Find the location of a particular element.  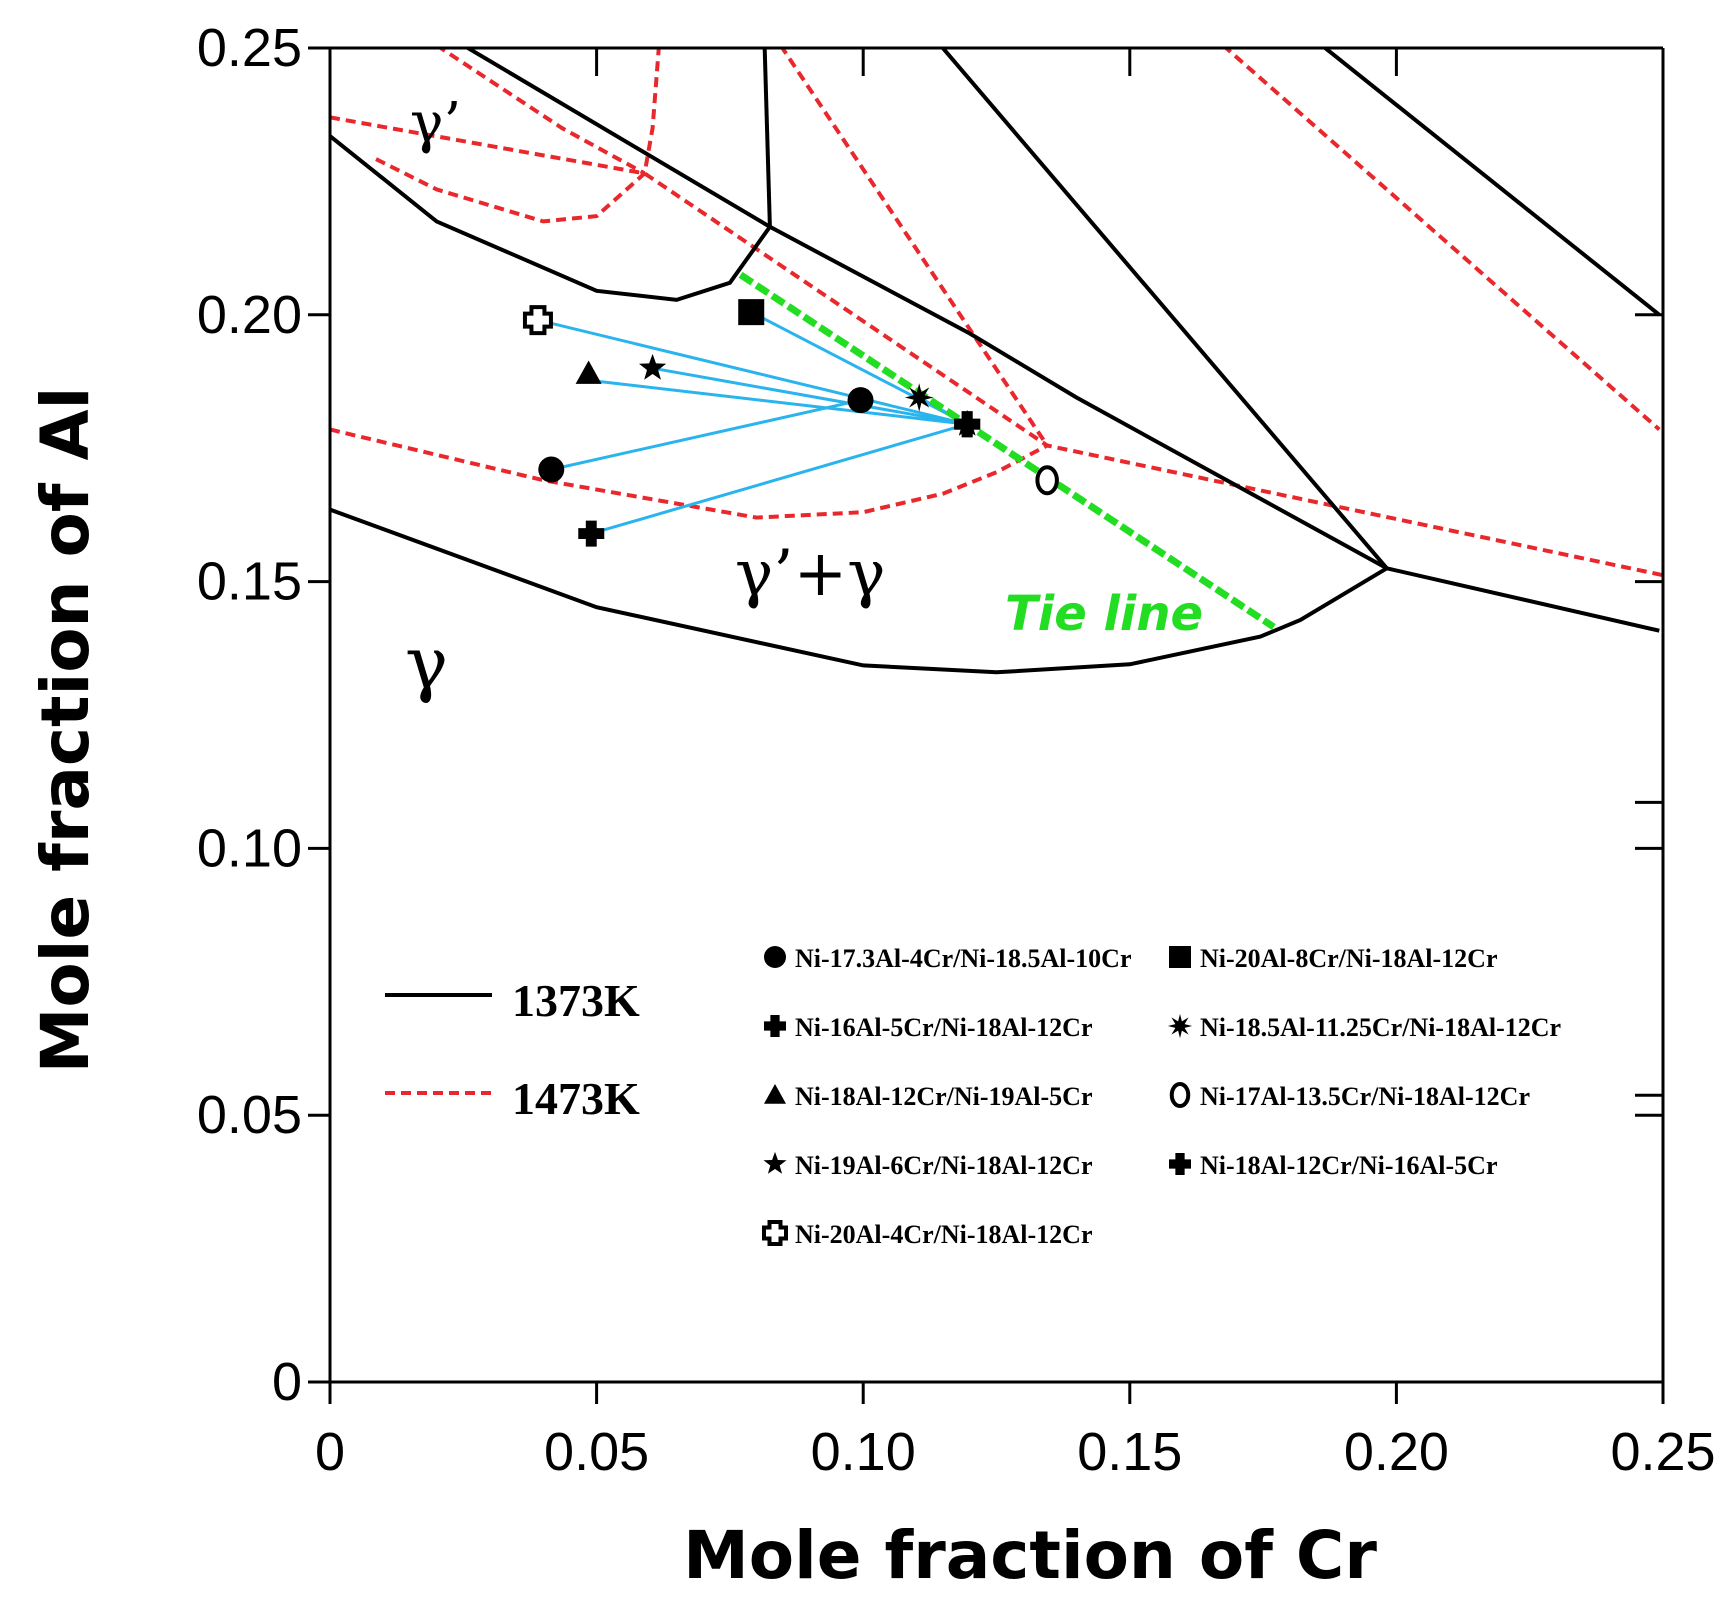

legend-label-1: Ni-16Al-5Cr/Ni-18Al-12Cr is located at coordinates (944, 1027).